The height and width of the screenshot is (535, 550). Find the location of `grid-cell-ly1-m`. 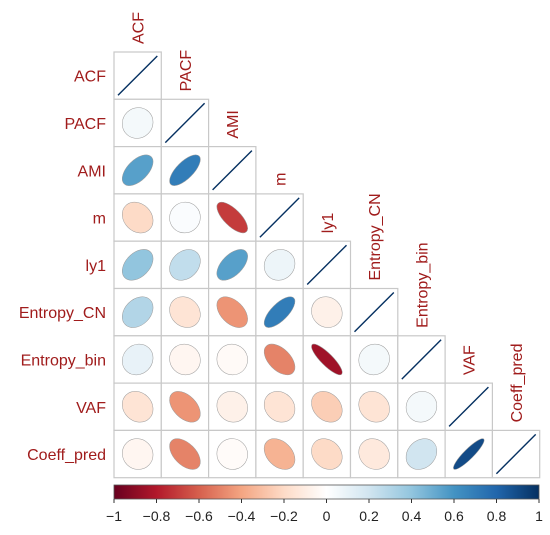

grid-cell-ly1-m is located at coordinates (279, 265).